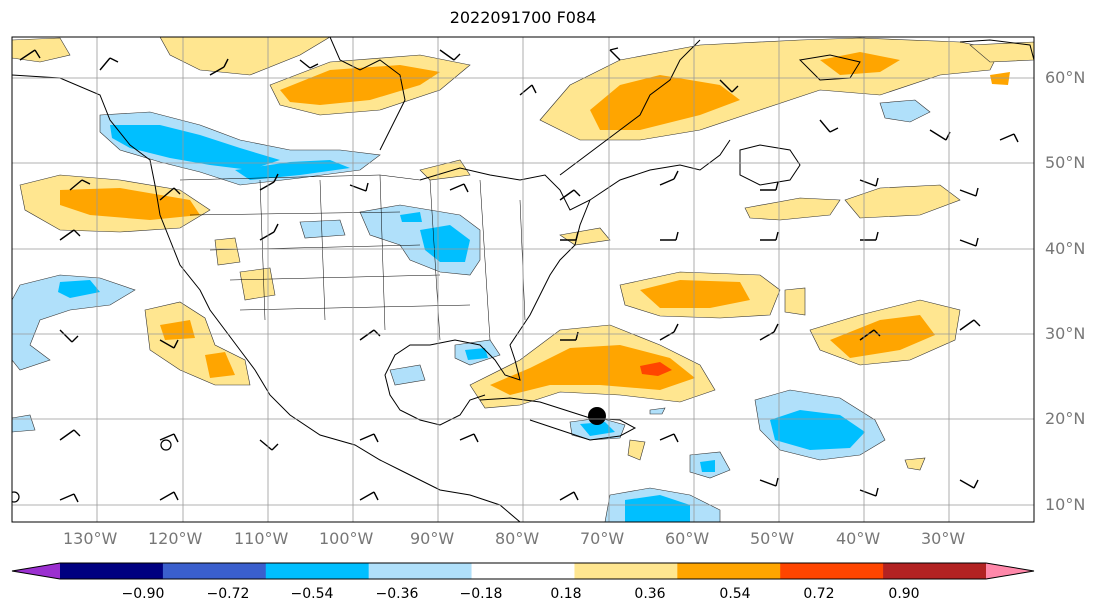  Describe the element at coordinates (735, 594) in the screenshot. I see `colorbar-tick-label: 0.54` at that location.